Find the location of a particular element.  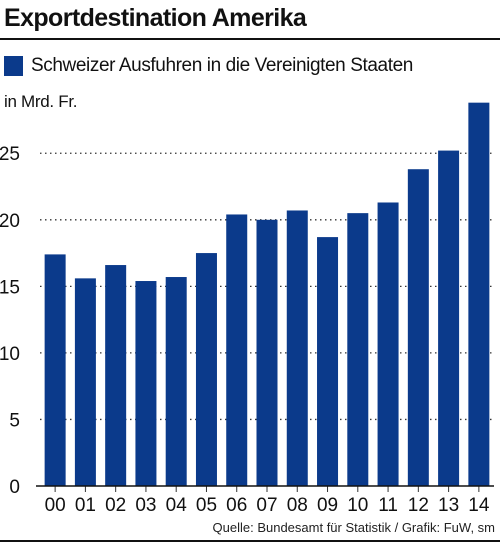

x-tick-label: 10 is located at coordinates (357, 505).